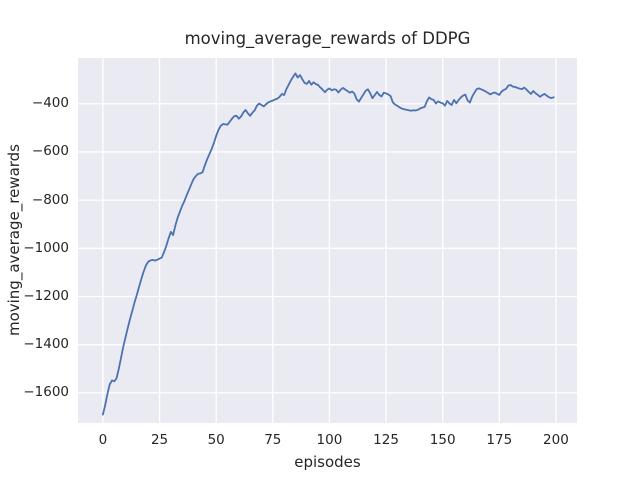 The height and width of the screenshot is (480, 640). Describe the element at coordinates (46, 344) in the screenshot. I see `y-tick-label: −1400` at that location.